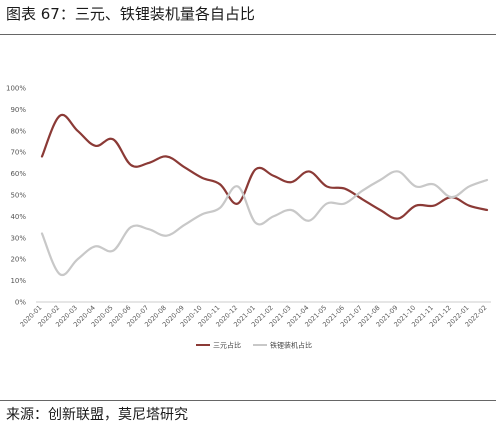  What do you see at coordinates (18, 110) in the screenshot?
I see `y-tick-label: 90%` at bounding box center [18, 110].